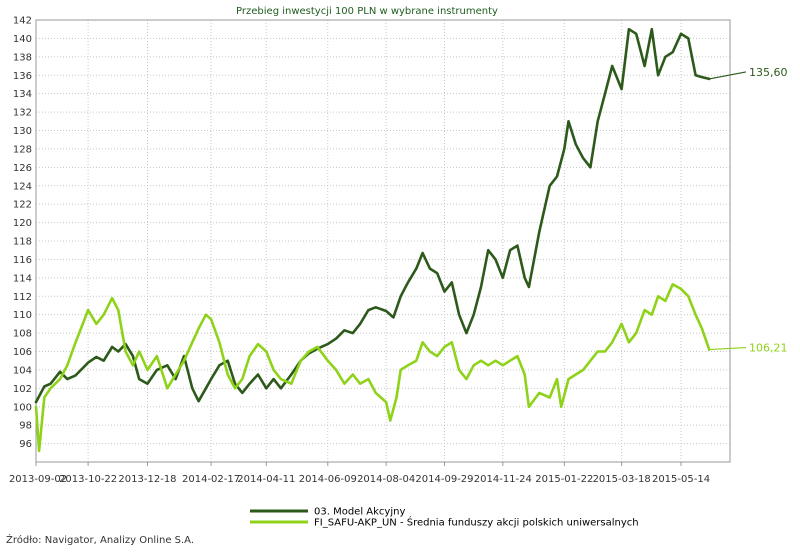 The image size is (800, 552). What do you see at coordinates (22, 278) in the screenshot?
I see `y-tick-label: 114` at bounding box center [22, 278].